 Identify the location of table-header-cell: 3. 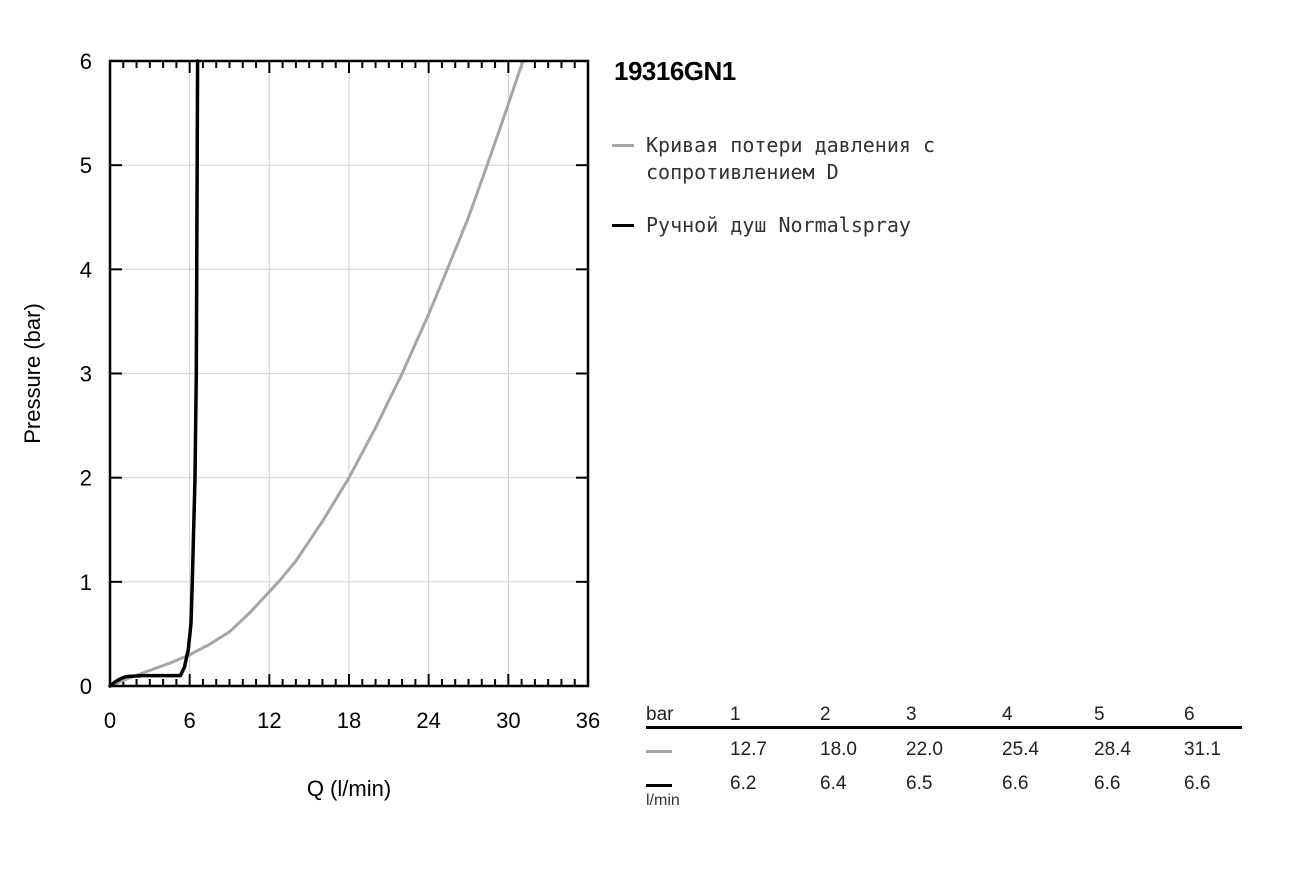
(911, 714).